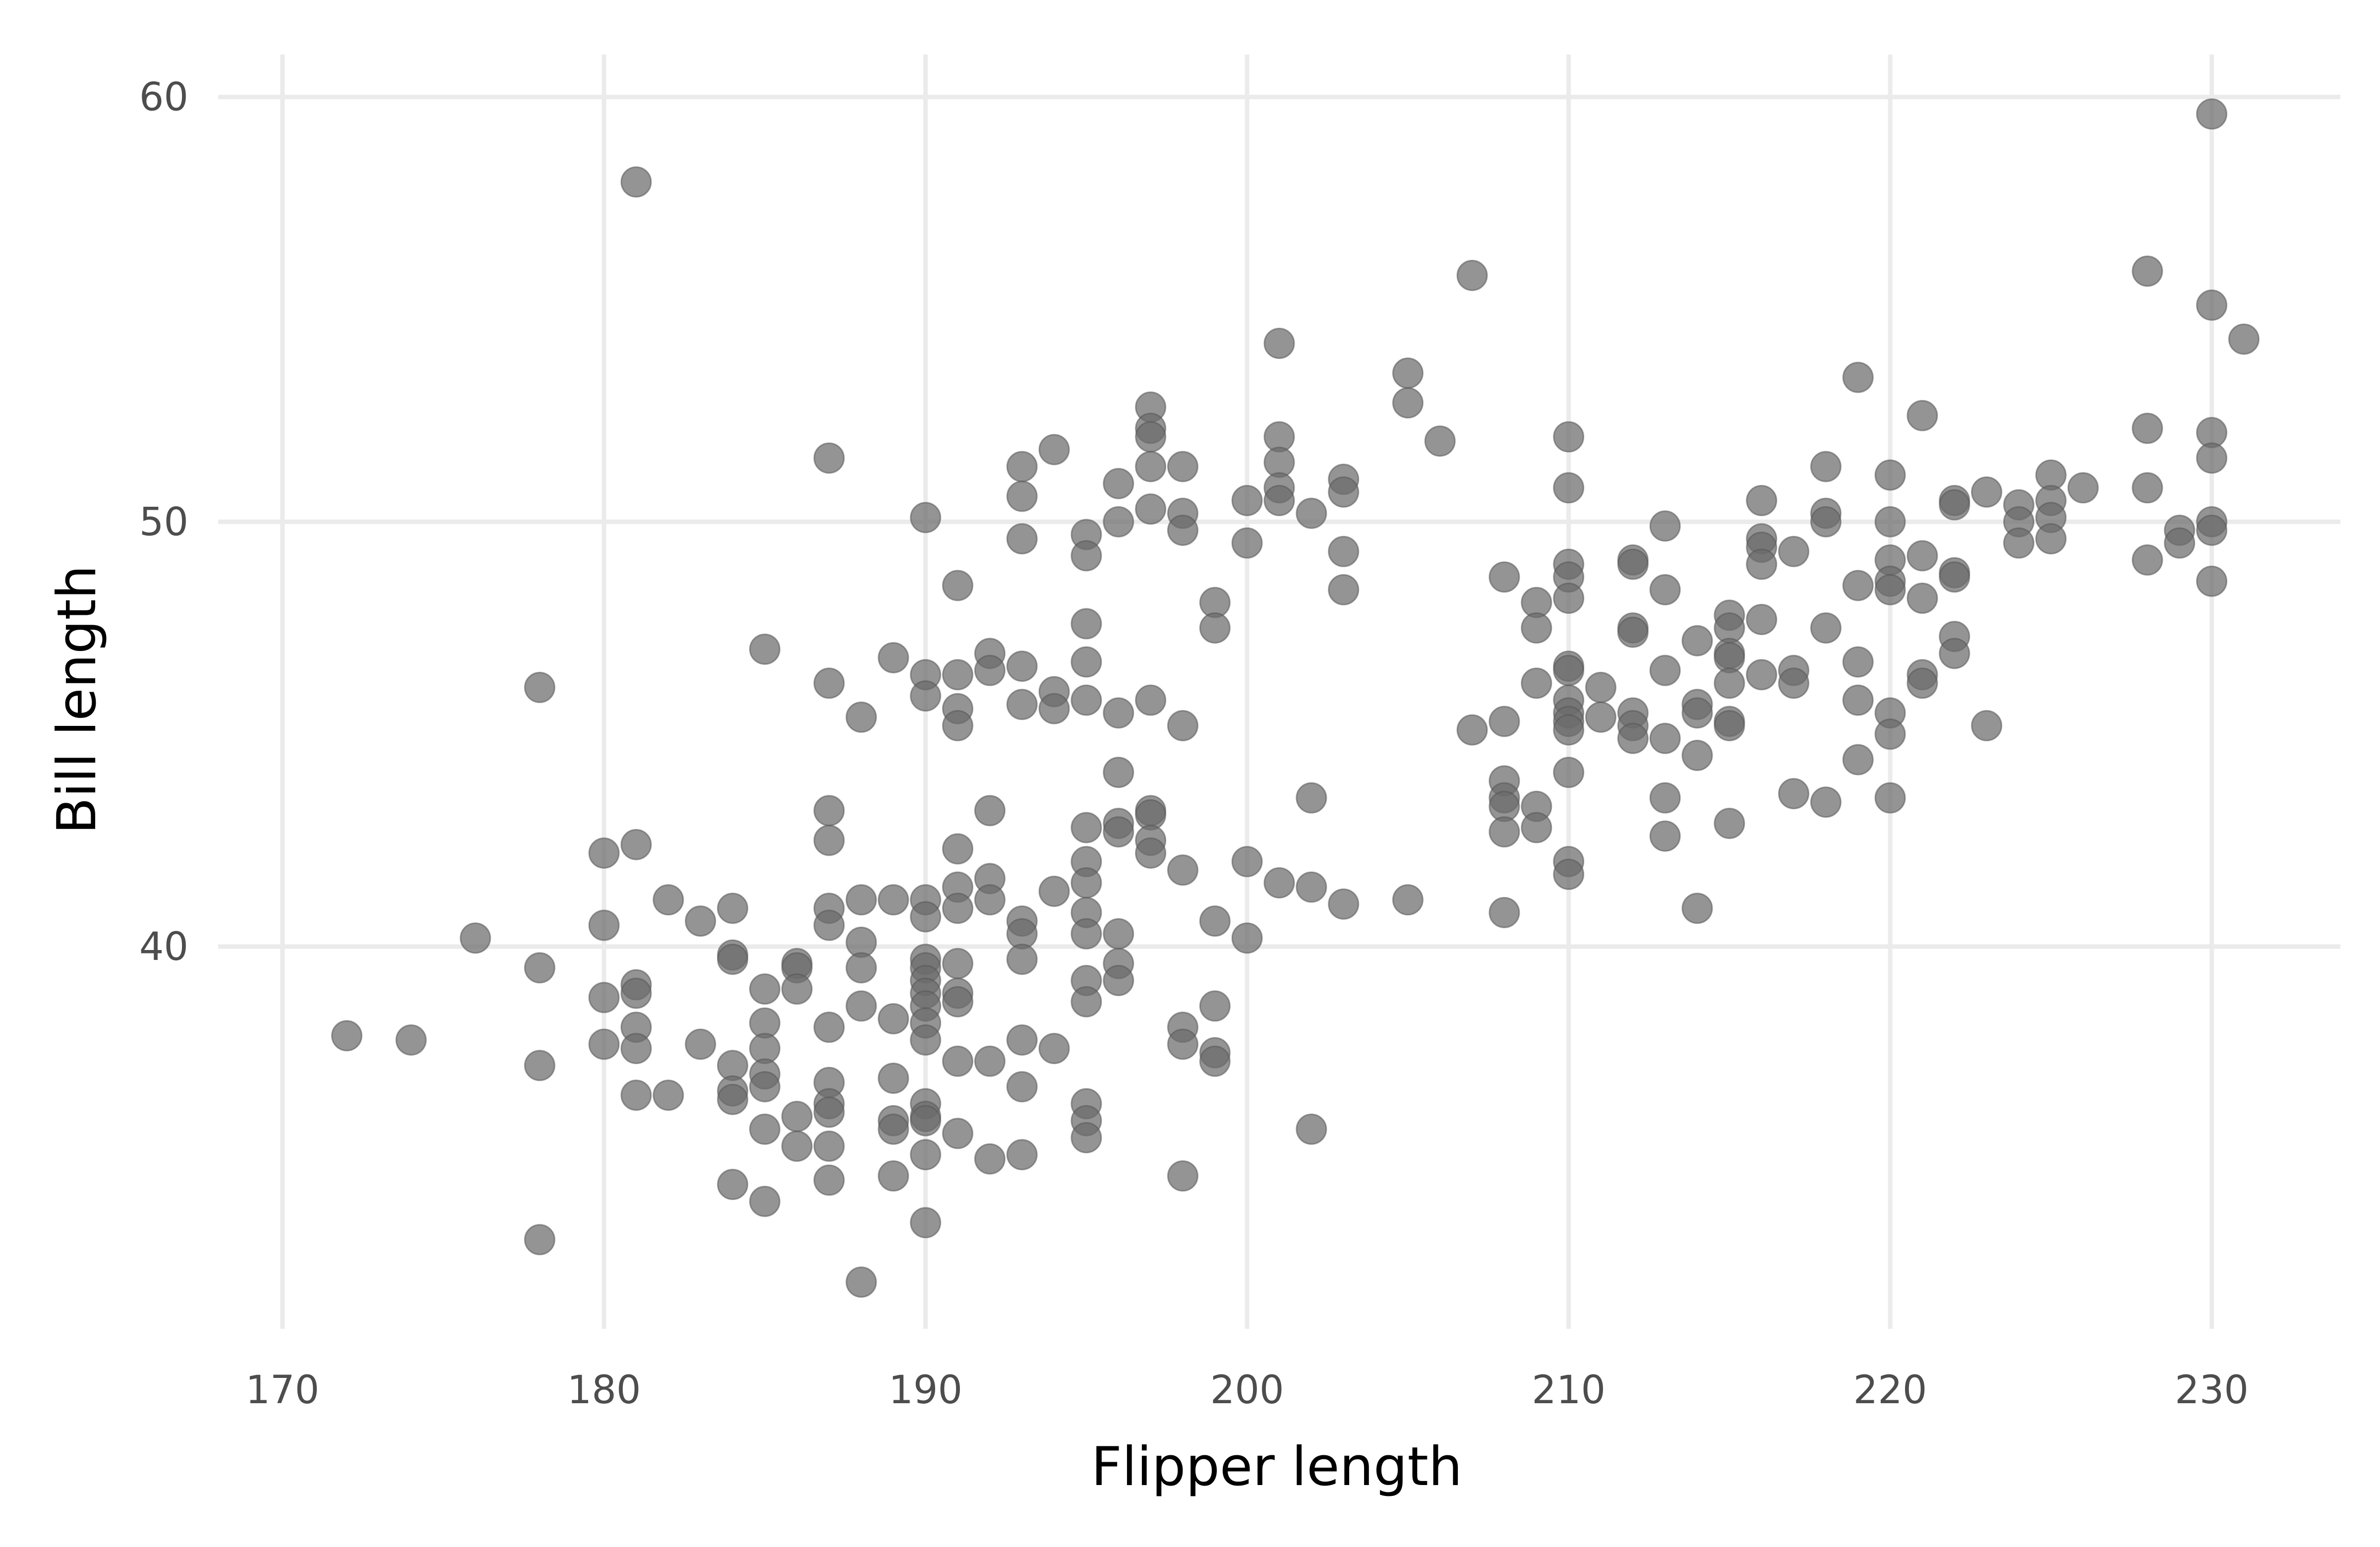  Describe the element at coordinates (282, 1390) in the screenshot. I see `x-tick-label: 170` at that location.